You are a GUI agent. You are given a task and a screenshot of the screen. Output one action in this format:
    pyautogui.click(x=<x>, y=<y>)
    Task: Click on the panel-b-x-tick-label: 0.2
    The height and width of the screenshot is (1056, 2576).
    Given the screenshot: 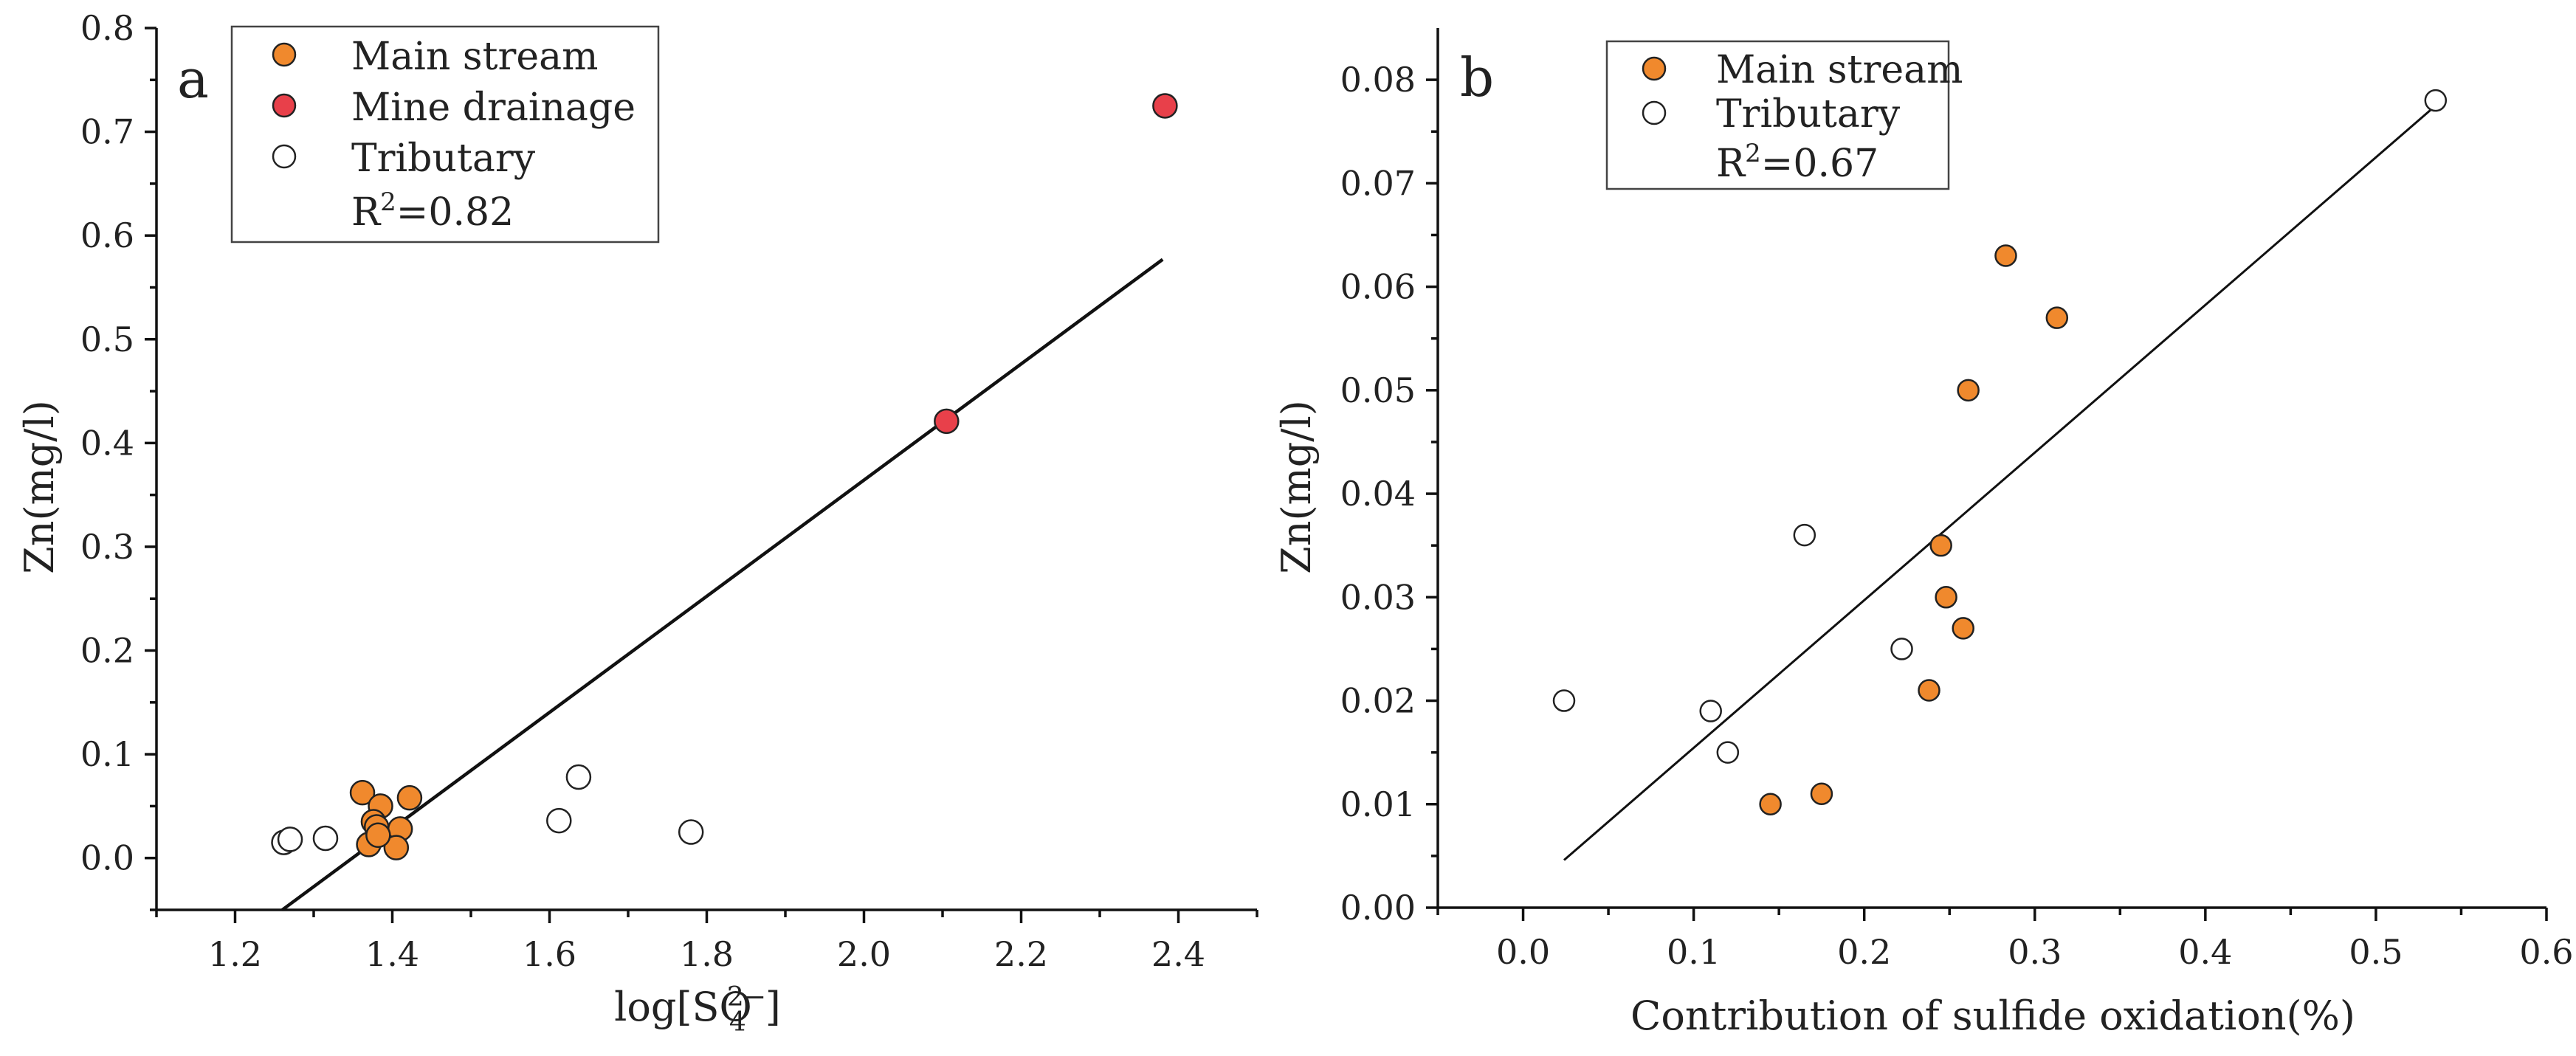 What is the action you would take?
    pyautogui.click(x=1864, y=952)
    